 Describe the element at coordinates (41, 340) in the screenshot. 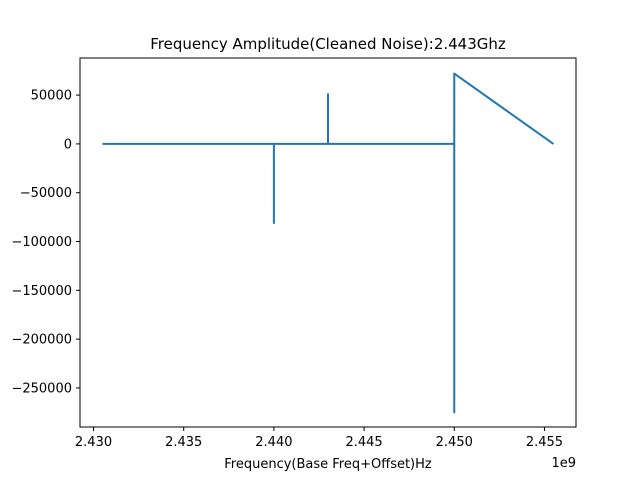

I see `y-tick-label: −200000` at that location.